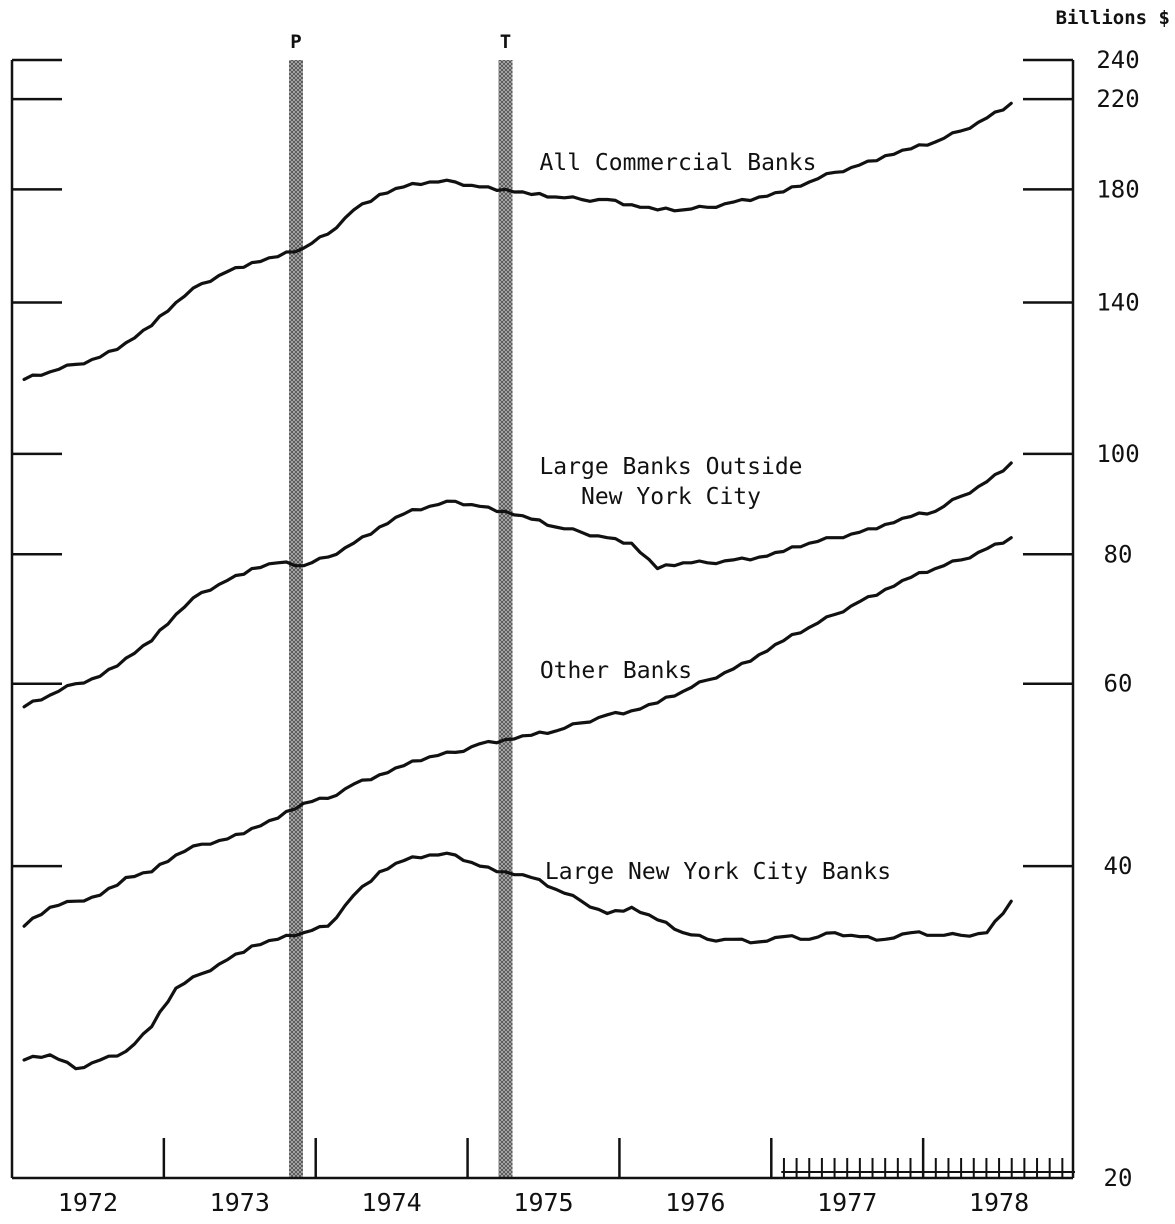 The image size is (1175, 1224). Describe the element at coordinates (1117, 60) in the screenshot. I see `y-tick-label: 240` at that location.